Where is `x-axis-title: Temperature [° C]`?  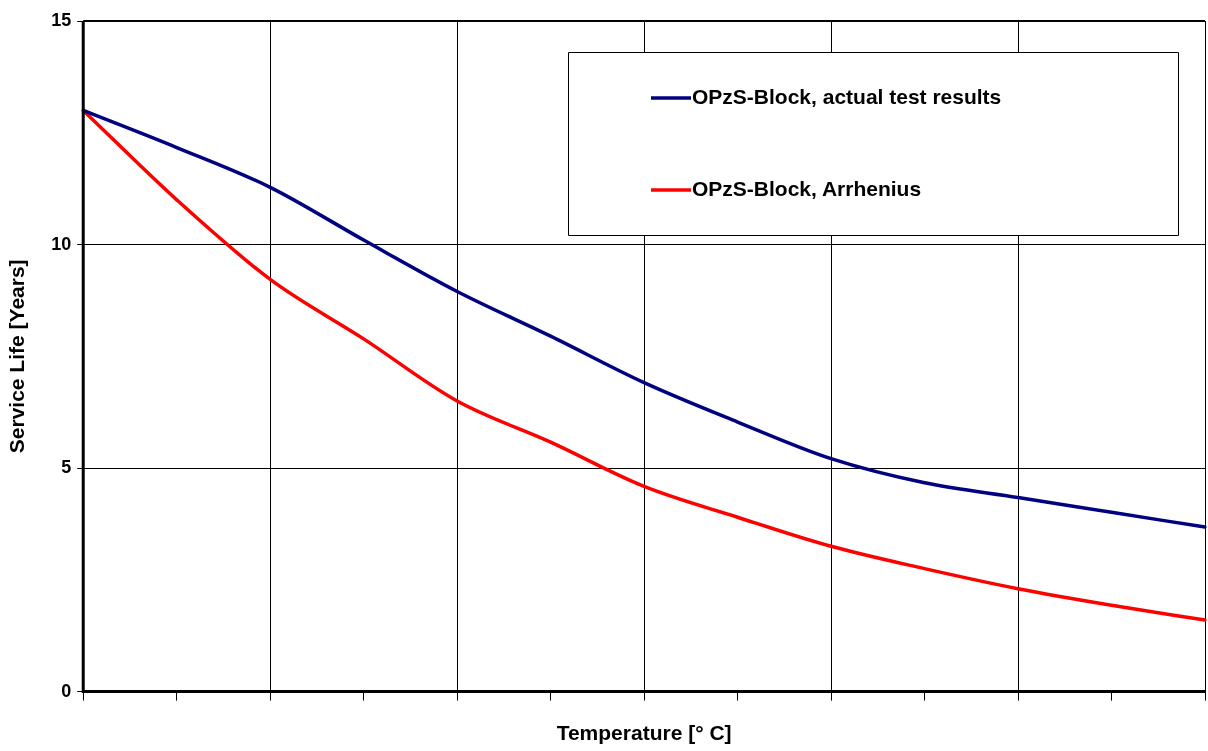 x-axis-title: Temperature [° C] is located at coordinates (644, 733).